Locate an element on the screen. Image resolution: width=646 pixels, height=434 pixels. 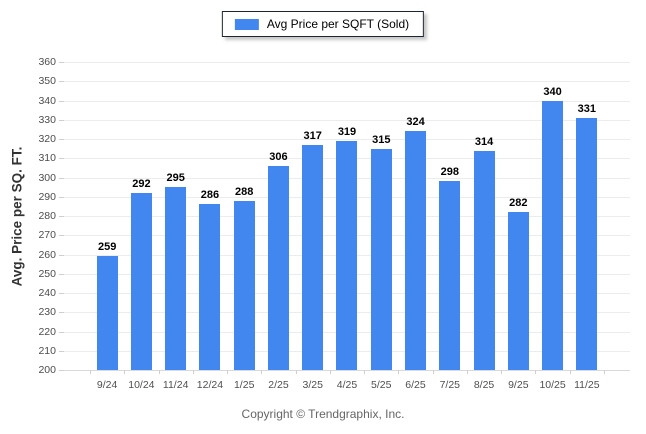
bar-value-label: 288 is located at coordinates (244, 191).